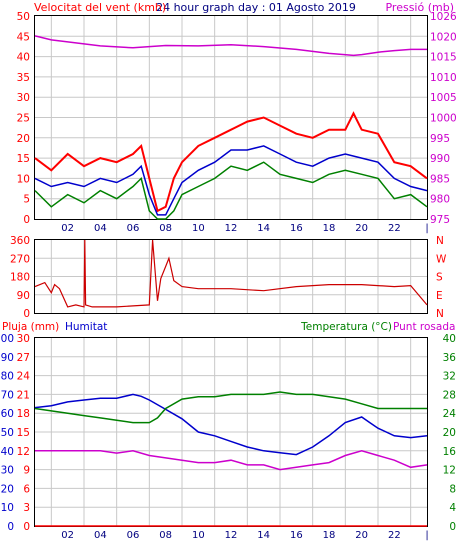  I want to click on y-tick-label: 35, so click(23, 78).